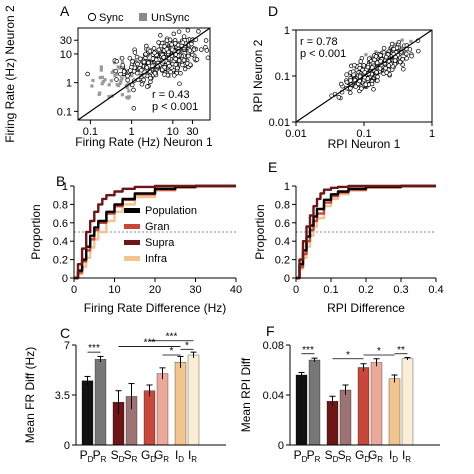 The width and height of the screenshot is (474, 474). I want to click on stats-label: r = 0.43, so click(171, 95).